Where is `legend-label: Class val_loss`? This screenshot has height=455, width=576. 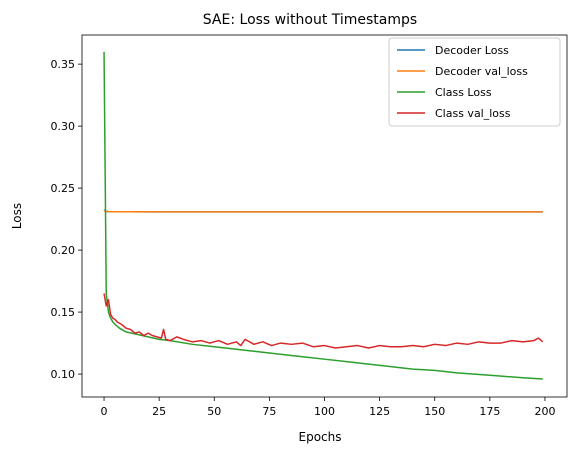
legend-label: Class val_loss is located at coordinates (473, 113).